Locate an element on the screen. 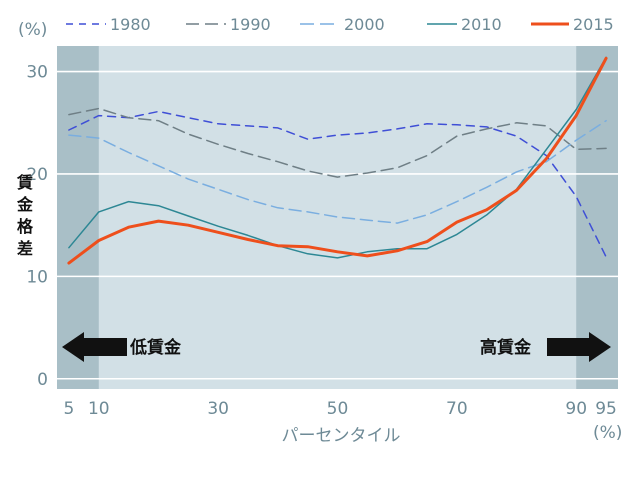 This screenshot has height=482, width=638. low-wage-label: 低賃金 is located at coordinates (155, 347).